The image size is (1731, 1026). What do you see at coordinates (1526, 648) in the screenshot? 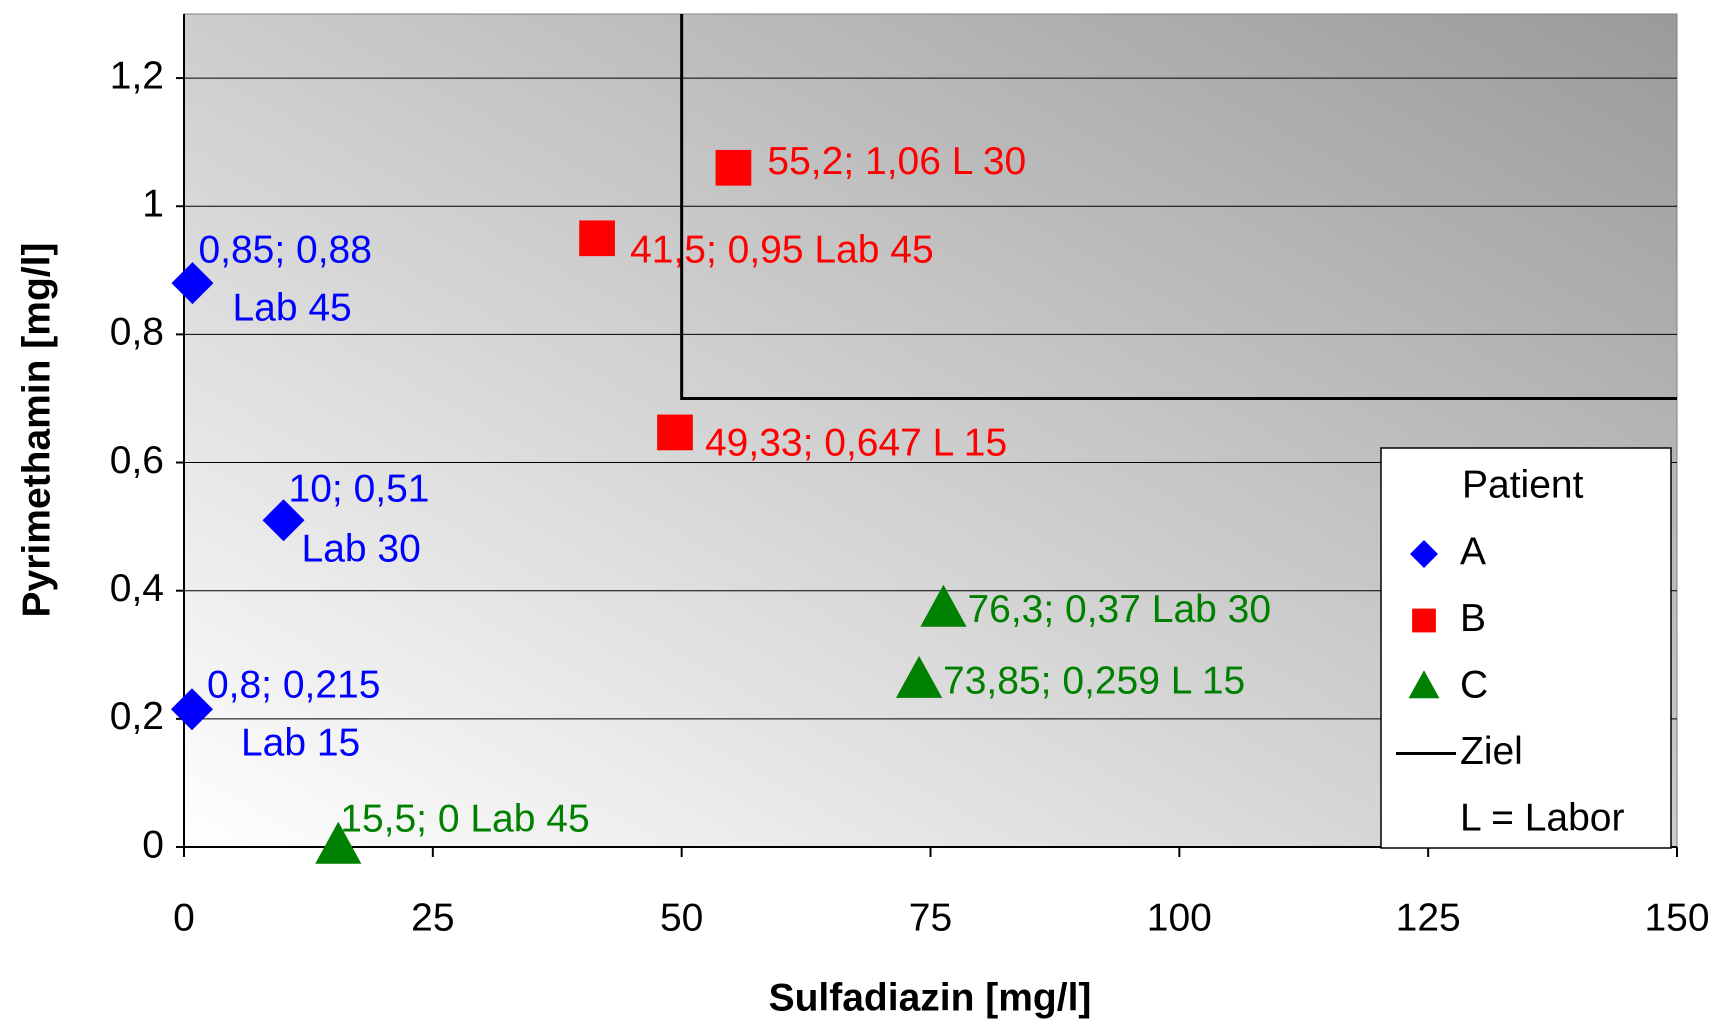
I see `legend-box` at bounding box center [1526, 648].